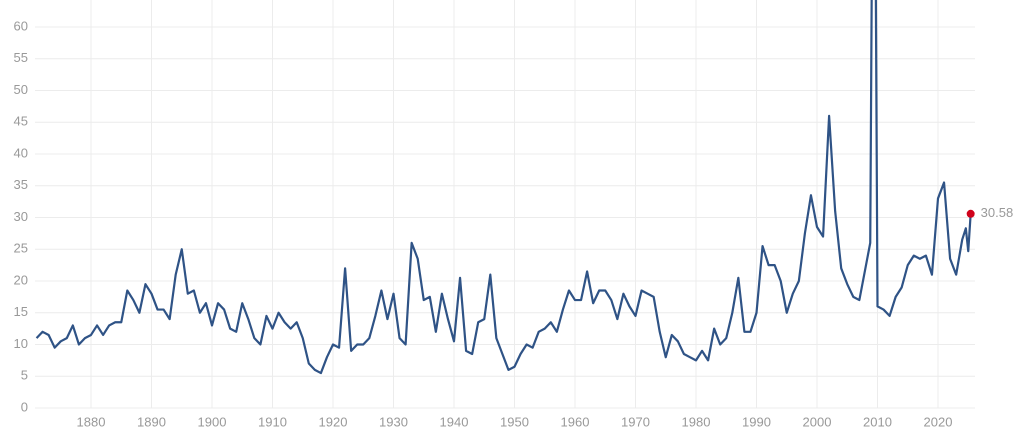  Describe the element at coordinates (454, 421) in the screenshot. I see `x-tick-label: 1940` at that location.